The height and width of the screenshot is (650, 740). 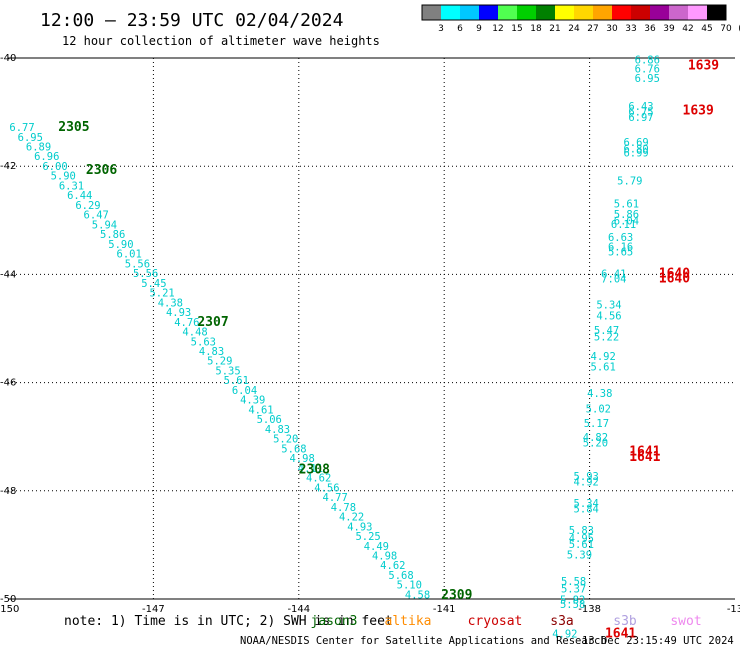 What do you see at coordinates (351, 518) in the screenshot?
I see `swh-value: 4.22` at bounding box center [351, 518].